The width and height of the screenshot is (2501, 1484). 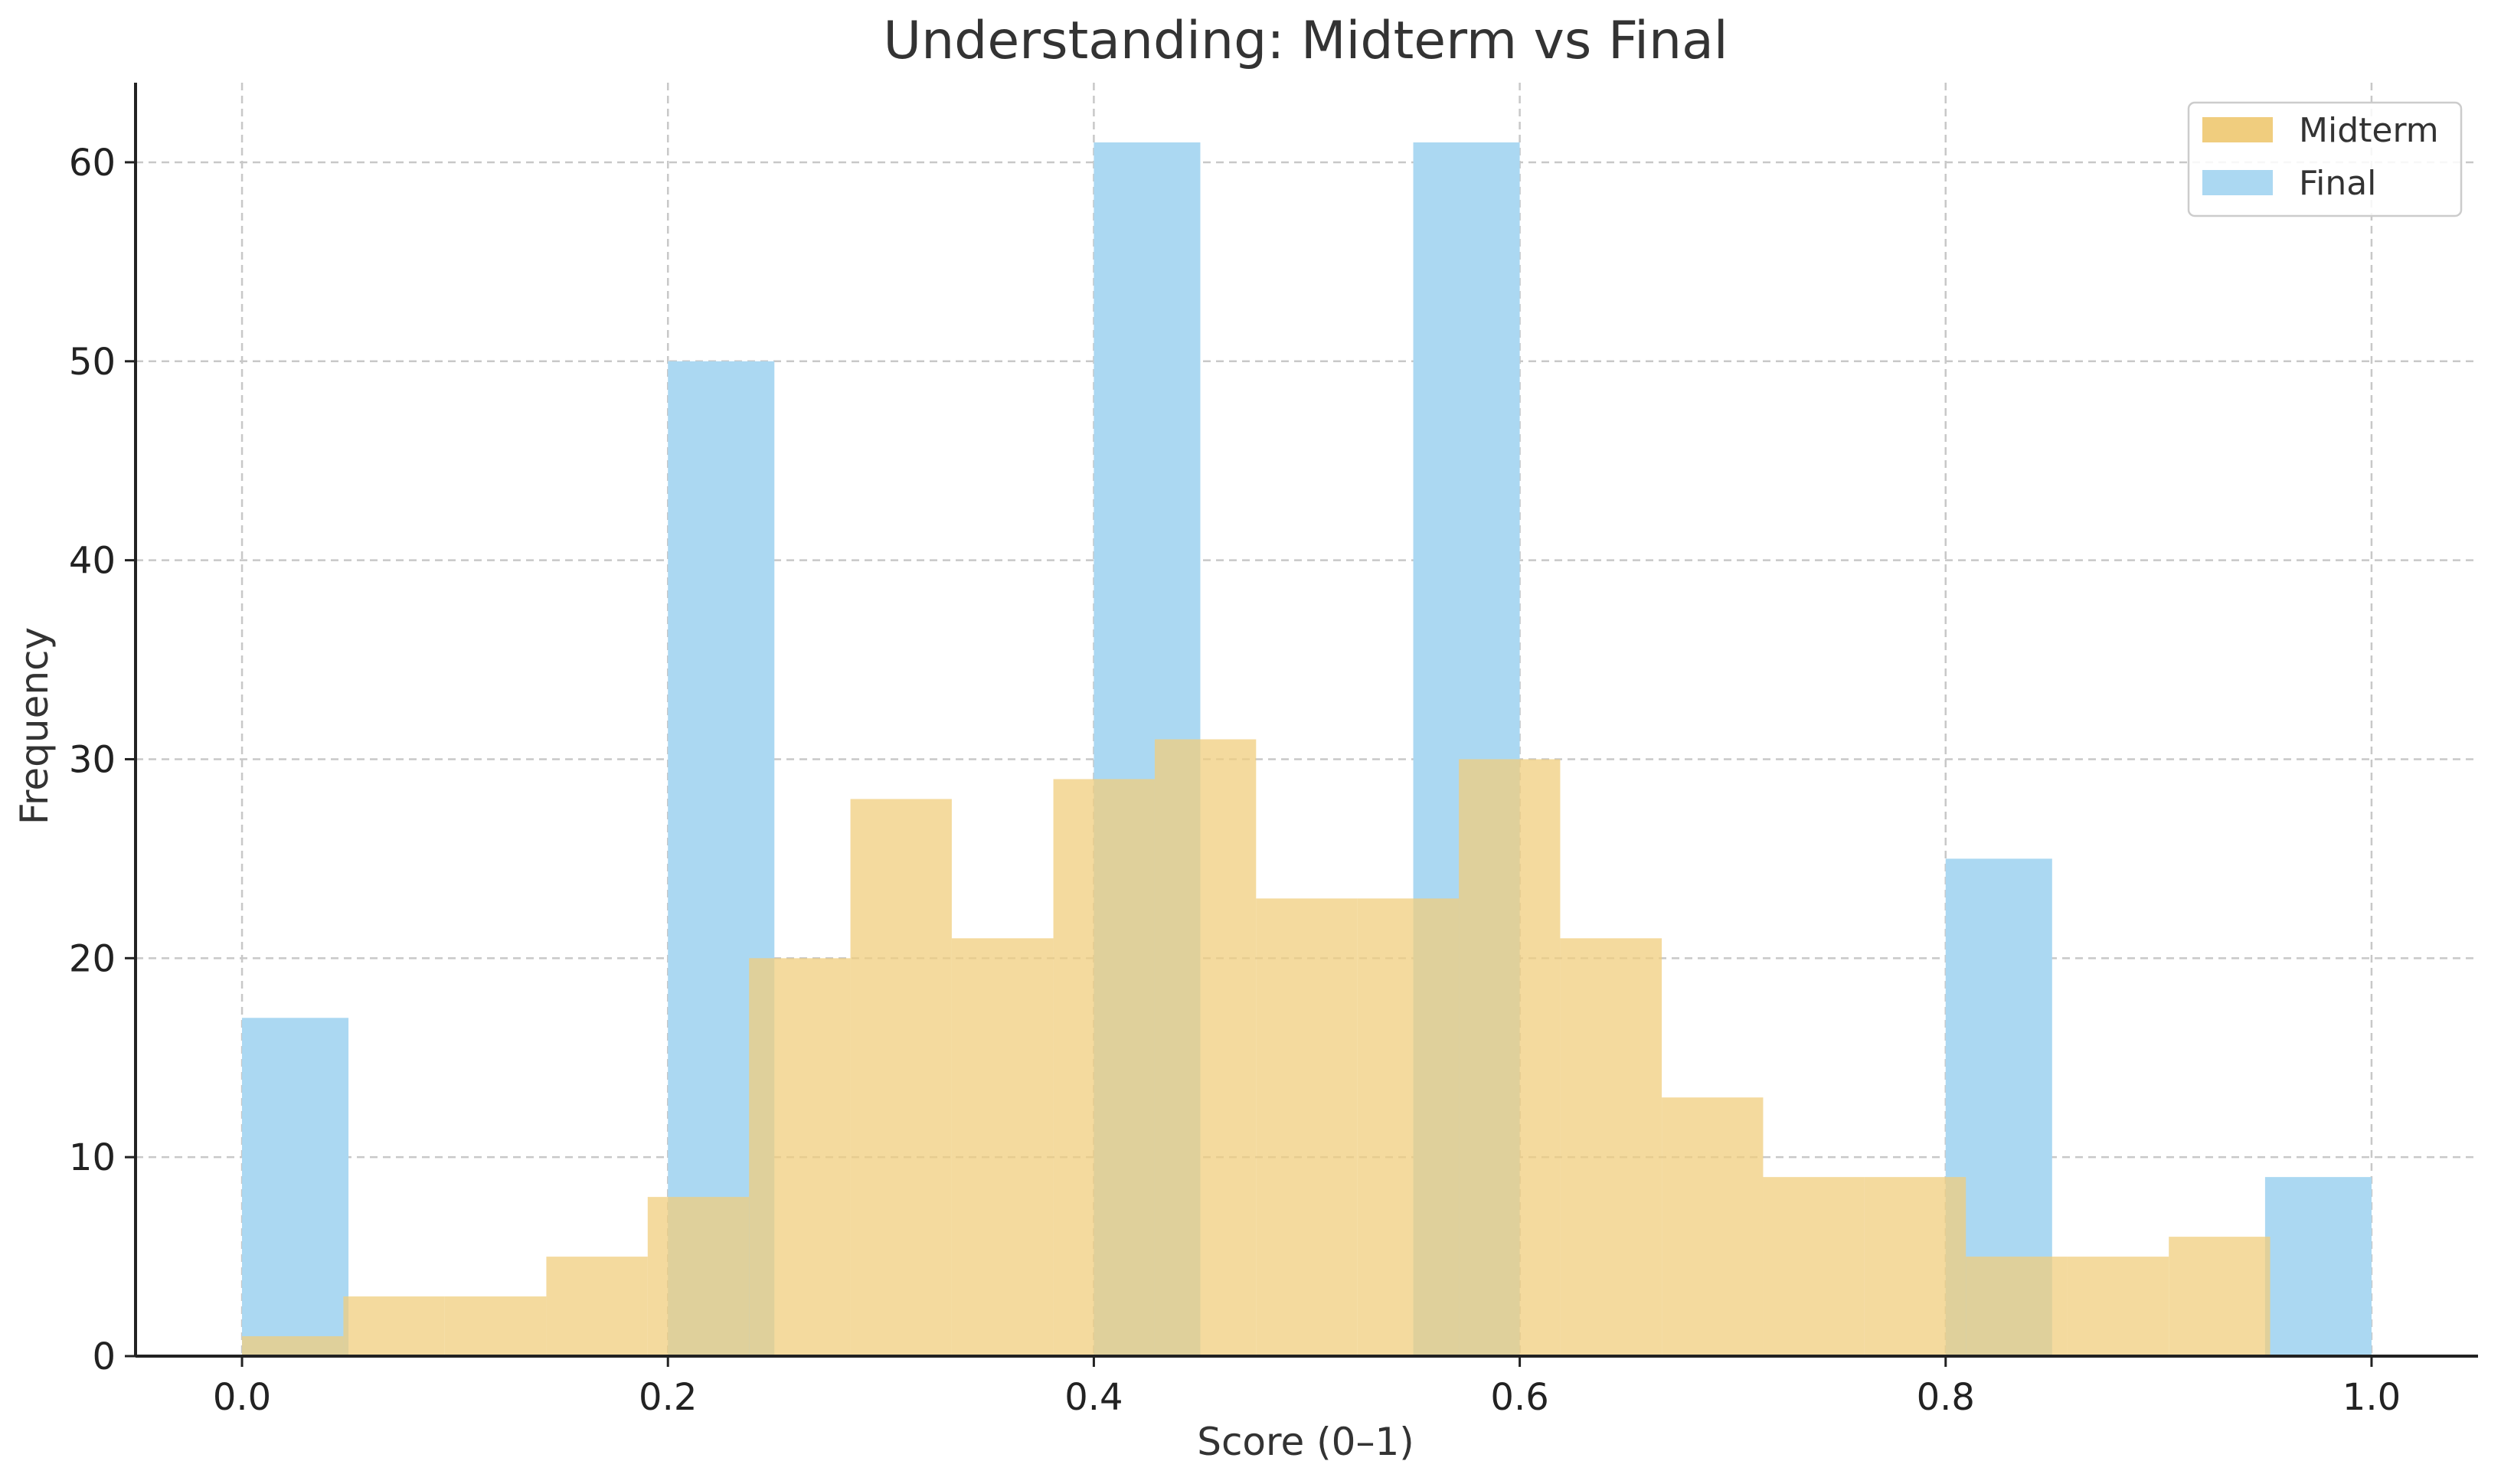 What do you see at coordinates (92, 759) in the screenshot?
I see `y-tick-label: 30` at bounding box center [92, 759].